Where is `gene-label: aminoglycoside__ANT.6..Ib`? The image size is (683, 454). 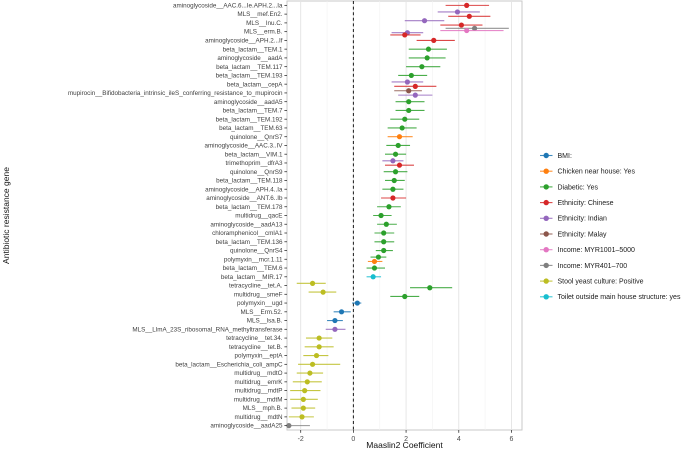 gene-label: aminoglycoside__ANT.6..Ib is located at coordinates (244, 198).